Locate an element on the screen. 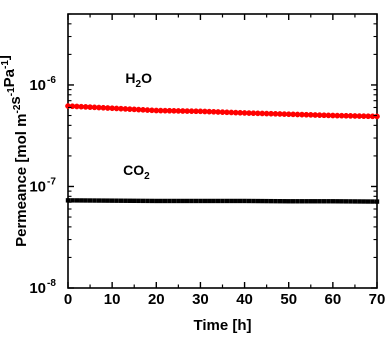 The width and height of the screenshot is (387, 339). series-label: CO2 is located at coordinates (136, 172).